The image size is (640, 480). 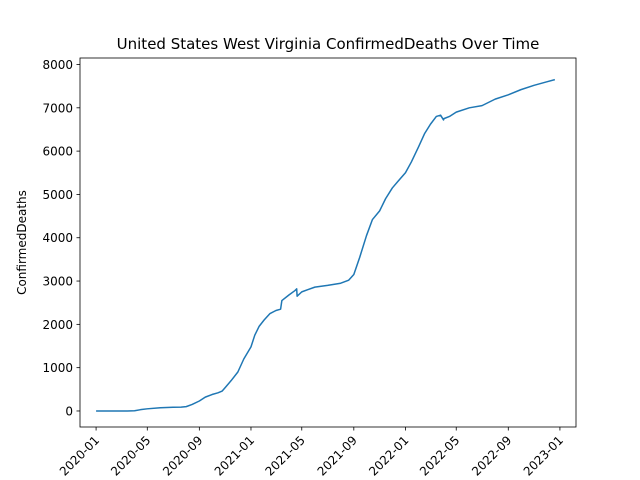 I want to click on y-tick-label: 0, so click(x=69, y=411).